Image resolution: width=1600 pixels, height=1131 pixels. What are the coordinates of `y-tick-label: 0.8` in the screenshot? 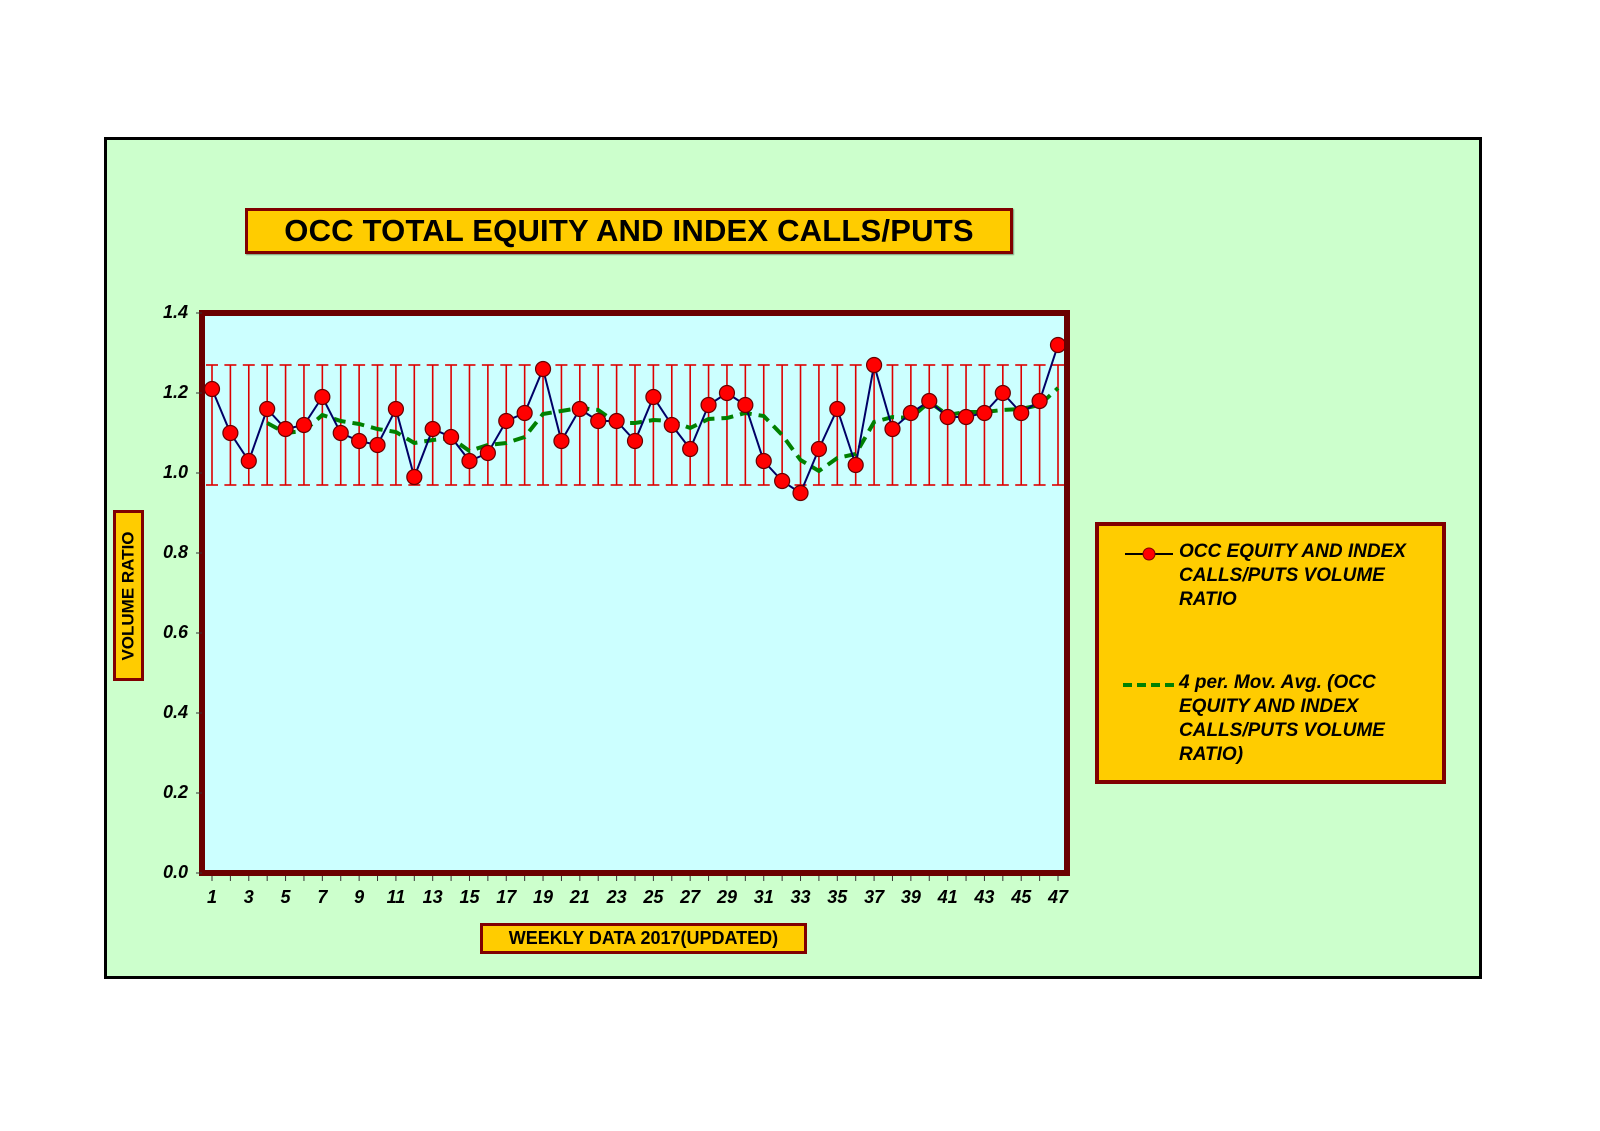 It's located at (175, 552).